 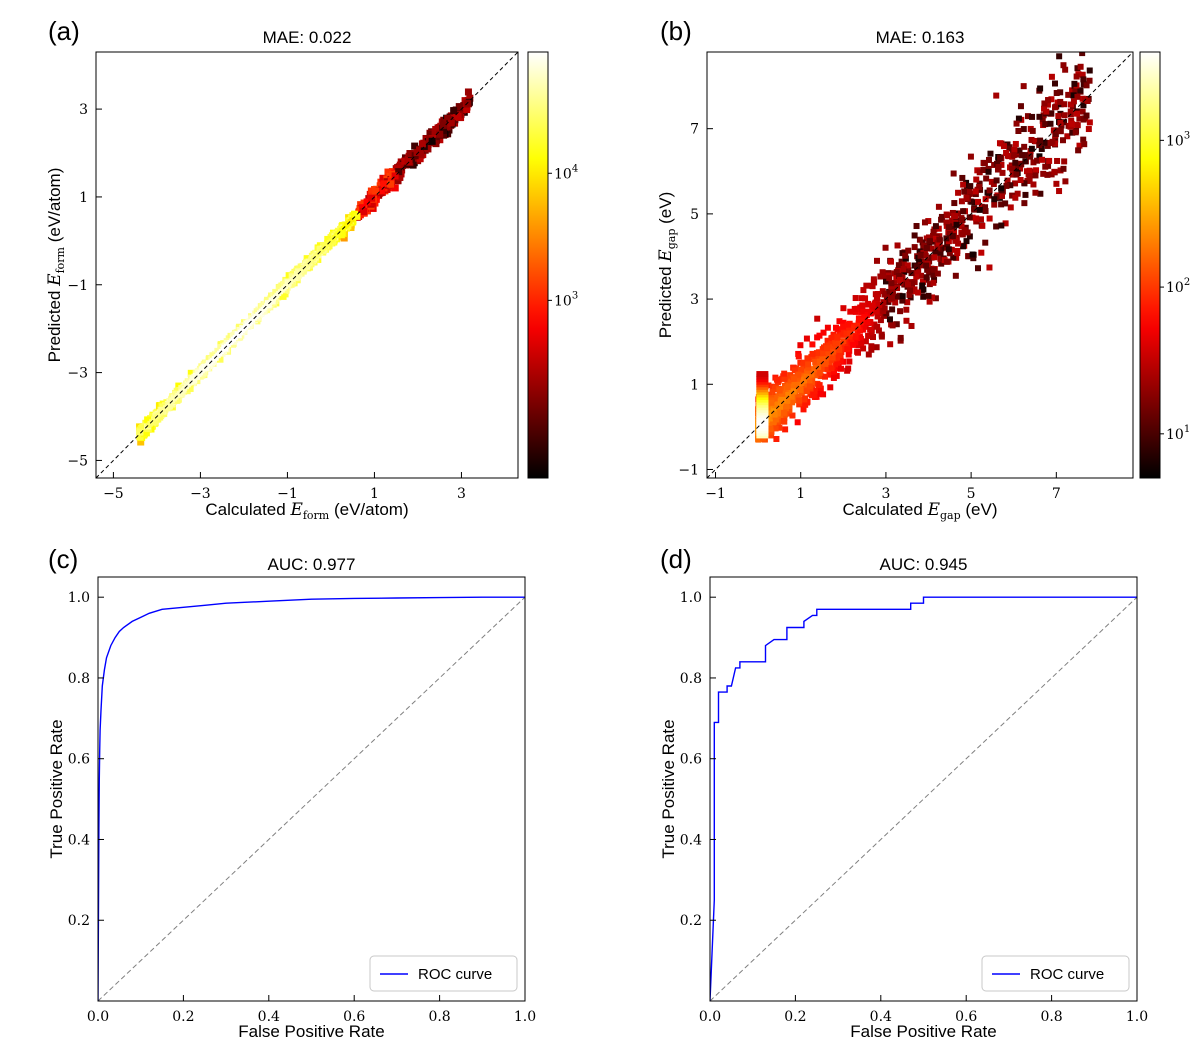 What do you see at coordinates (688, 470) in the screenshot?
I see `y-tick-label: −1` at bounding box center [688, 470].